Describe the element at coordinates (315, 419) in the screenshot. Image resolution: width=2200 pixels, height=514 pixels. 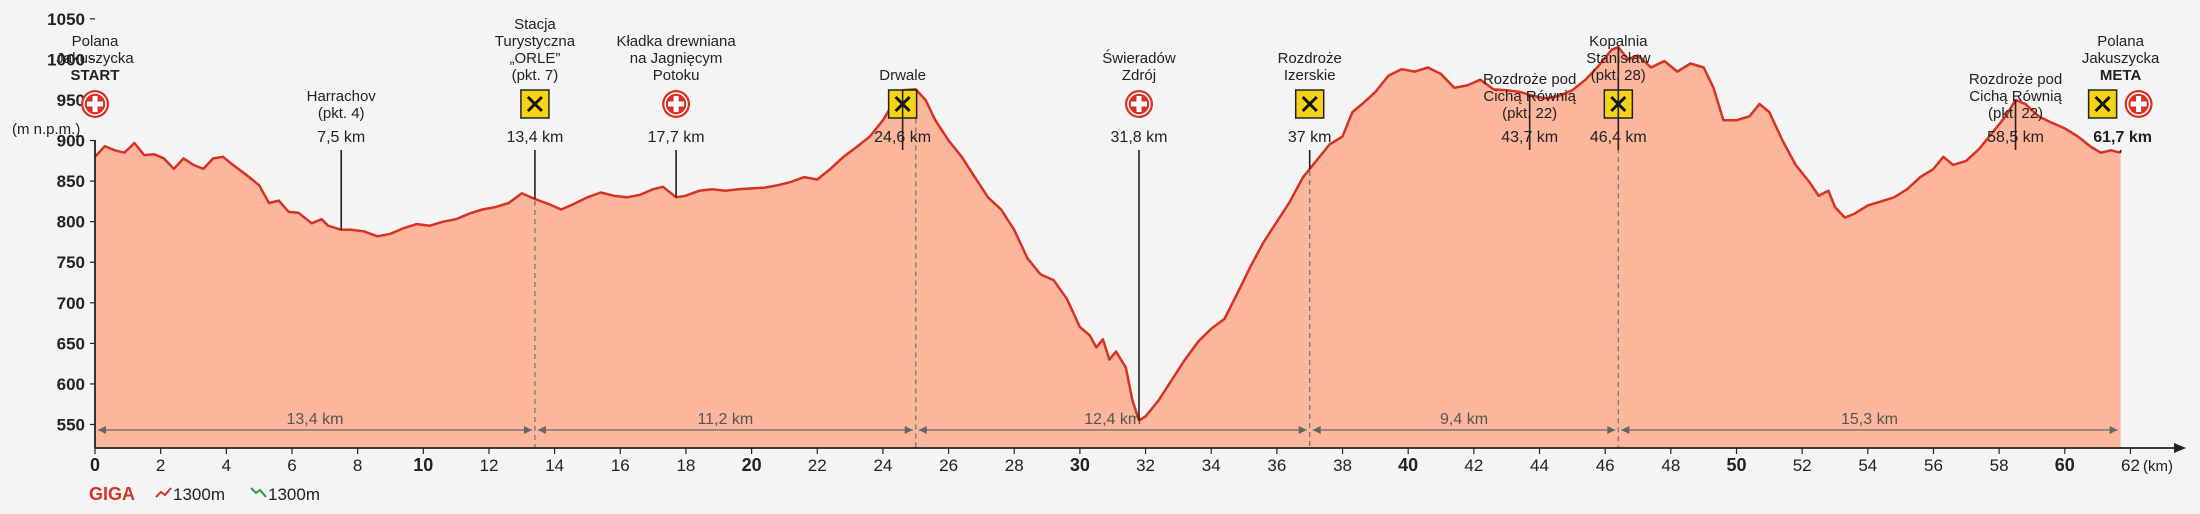
I see `segment-label: 13,4 km` at that location.